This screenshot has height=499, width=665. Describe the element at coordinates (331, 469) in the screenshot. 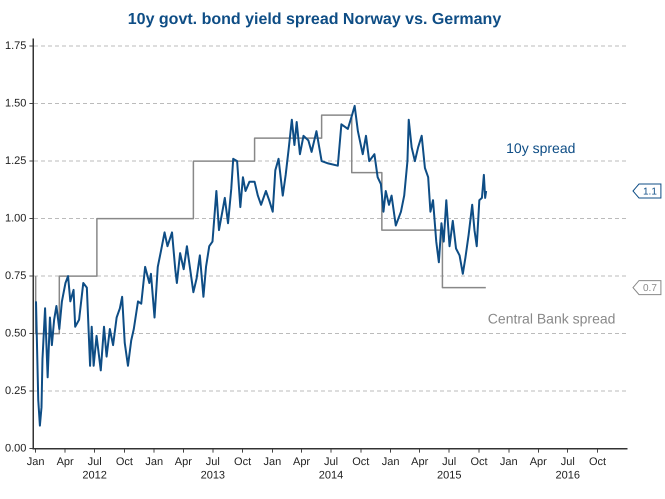

I see `x-tick-label: Jul 2014` at that location.